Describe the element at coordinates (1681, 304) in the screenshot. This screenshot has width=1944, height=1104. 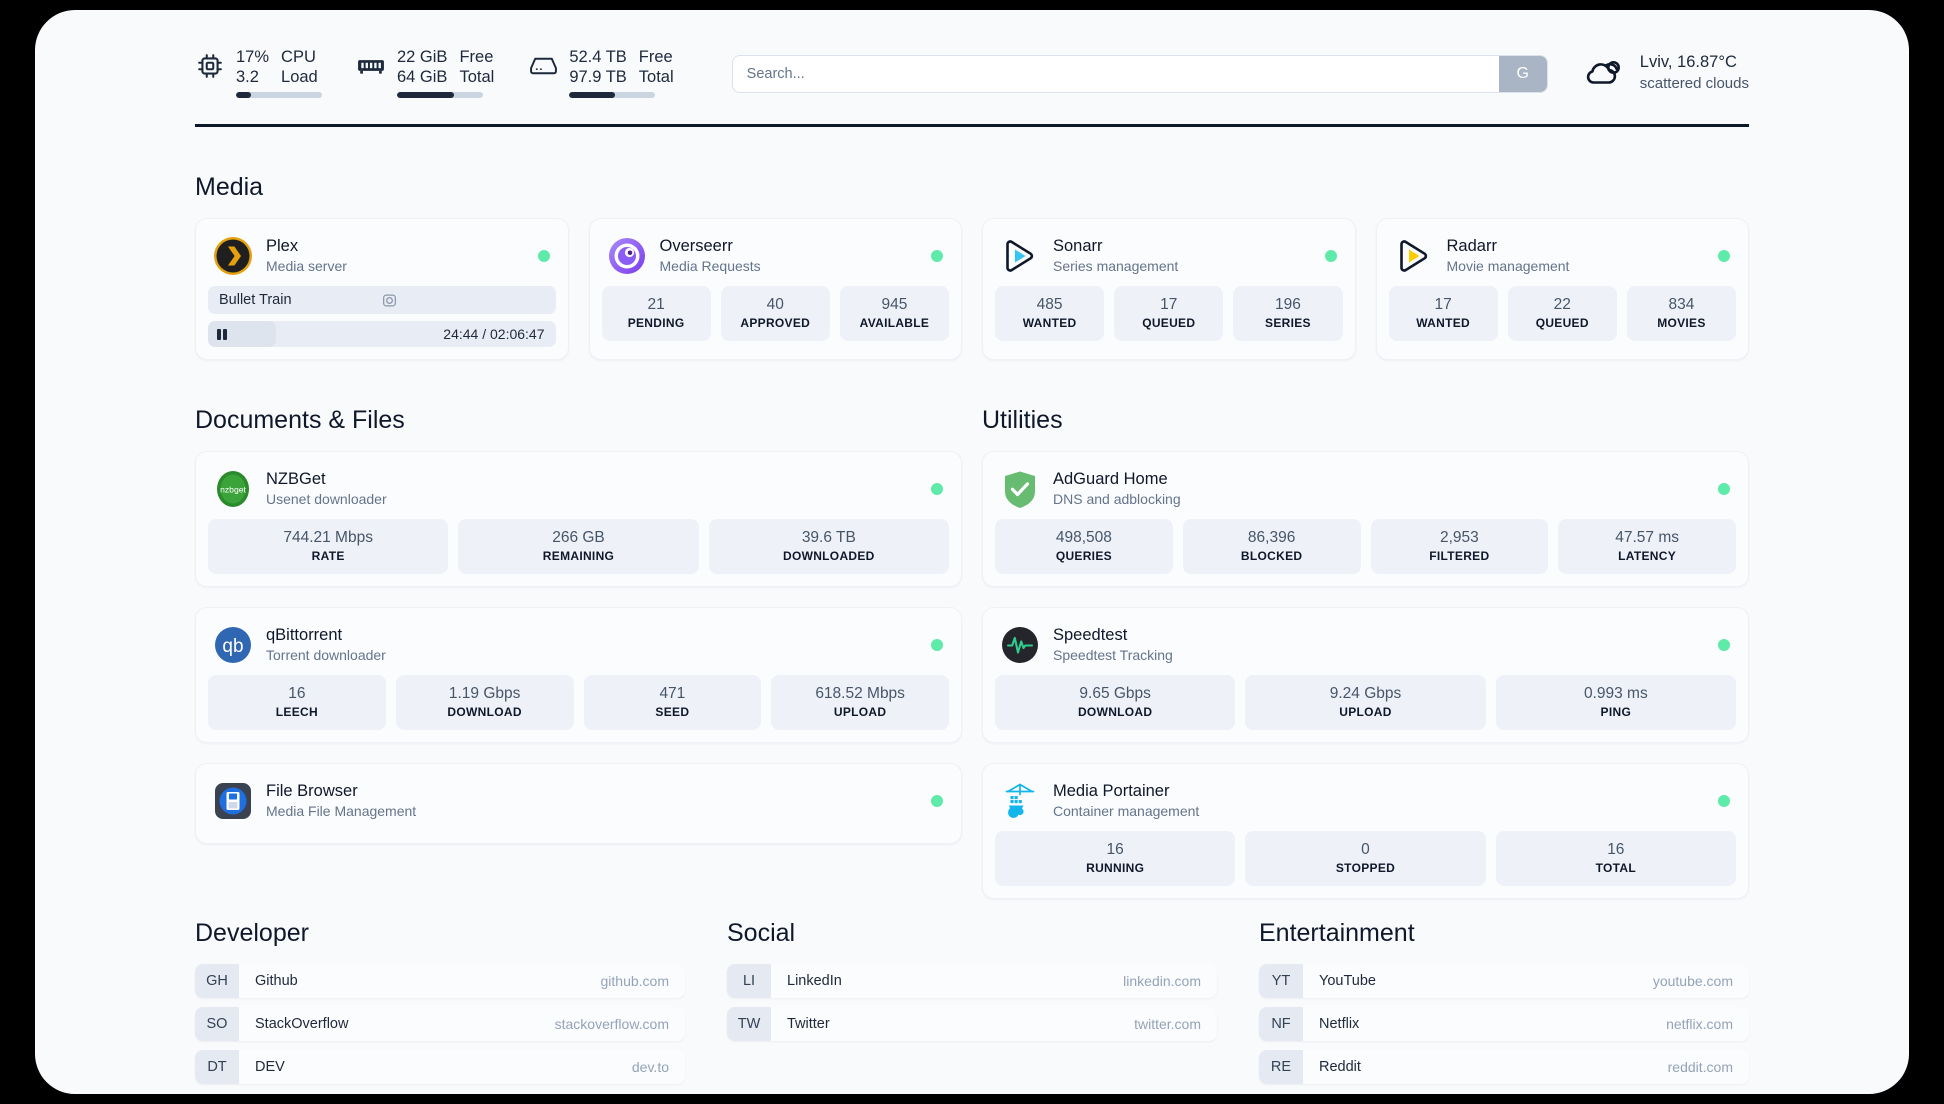
I see `stat-pill-value: 834` at that location.